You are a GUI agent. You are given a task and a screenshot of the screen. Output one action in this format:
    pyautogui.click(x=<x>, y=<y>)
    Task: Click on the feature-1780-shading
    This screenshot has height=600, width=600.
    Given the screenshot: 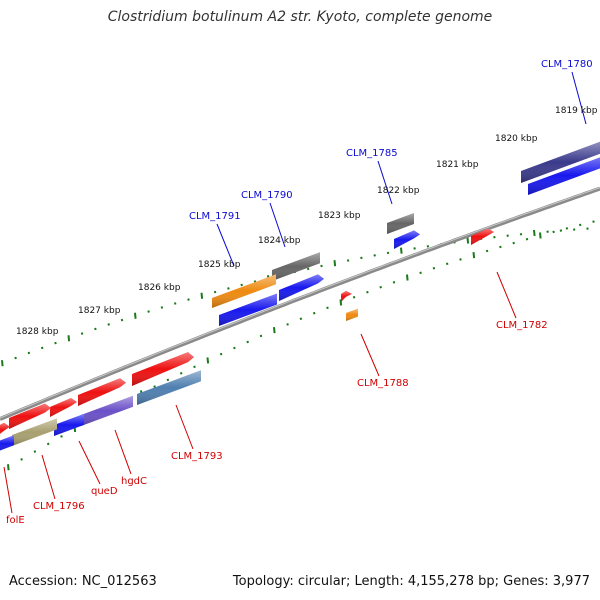 What is the action you would take?
    pyautogui.click(x=560, y=162)
    